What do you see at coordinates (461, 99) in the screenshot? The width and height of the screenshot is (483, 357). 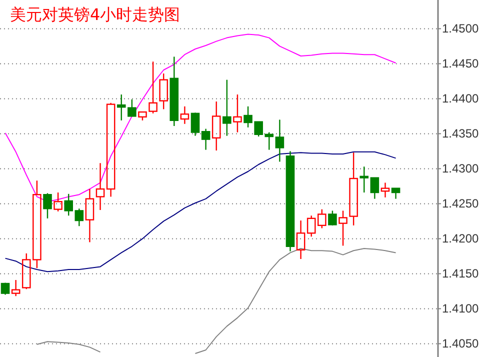 I see `y-tick-label: 1.4400` at bounding box center [461, 99].